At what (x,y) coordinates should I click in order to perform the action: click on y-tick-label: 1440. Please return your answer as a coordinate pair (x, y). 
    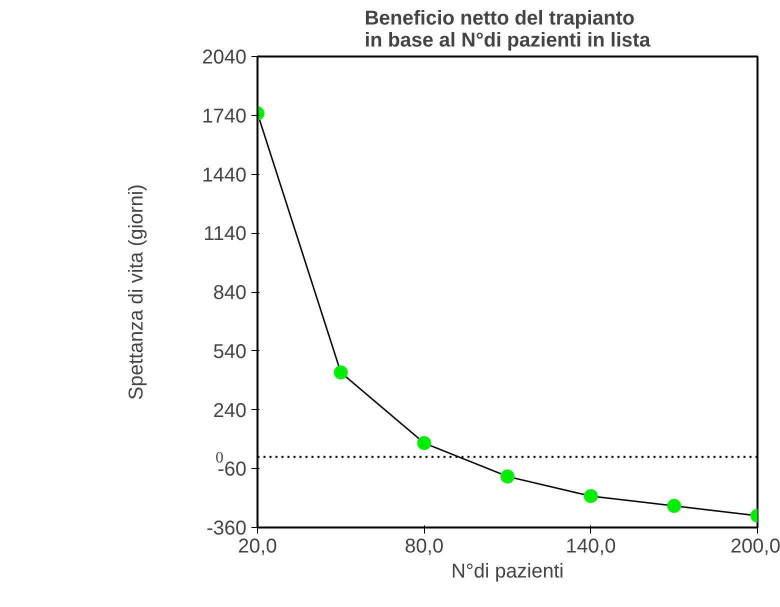
    Looking at the image, I should click on (224, 175).